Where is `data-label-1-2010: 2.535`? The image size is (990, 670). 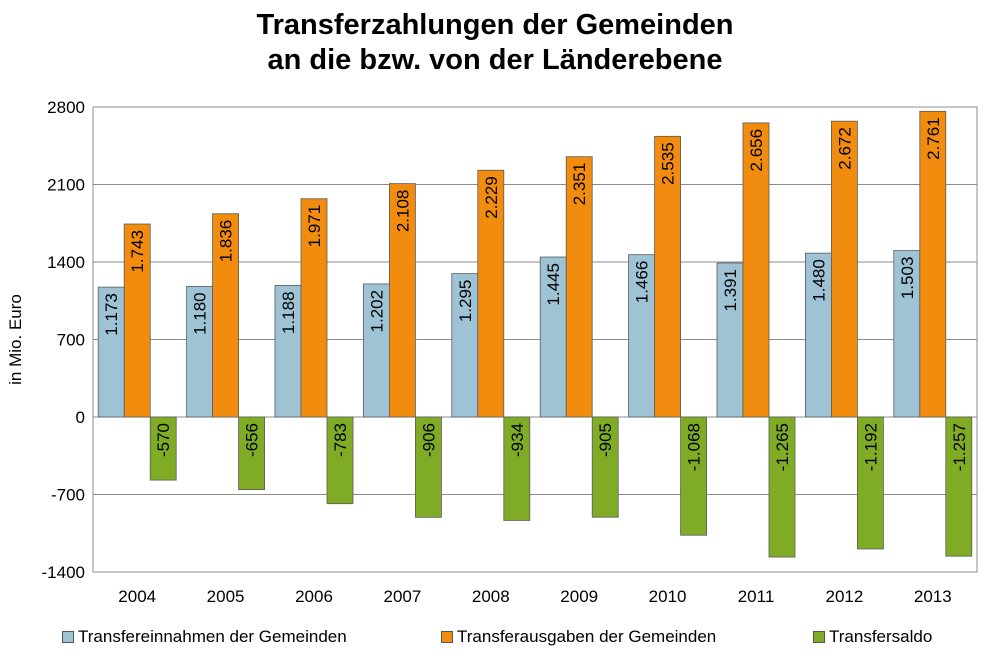 data-label-1-2010: 2.535 is located at coordinates (668, 163).